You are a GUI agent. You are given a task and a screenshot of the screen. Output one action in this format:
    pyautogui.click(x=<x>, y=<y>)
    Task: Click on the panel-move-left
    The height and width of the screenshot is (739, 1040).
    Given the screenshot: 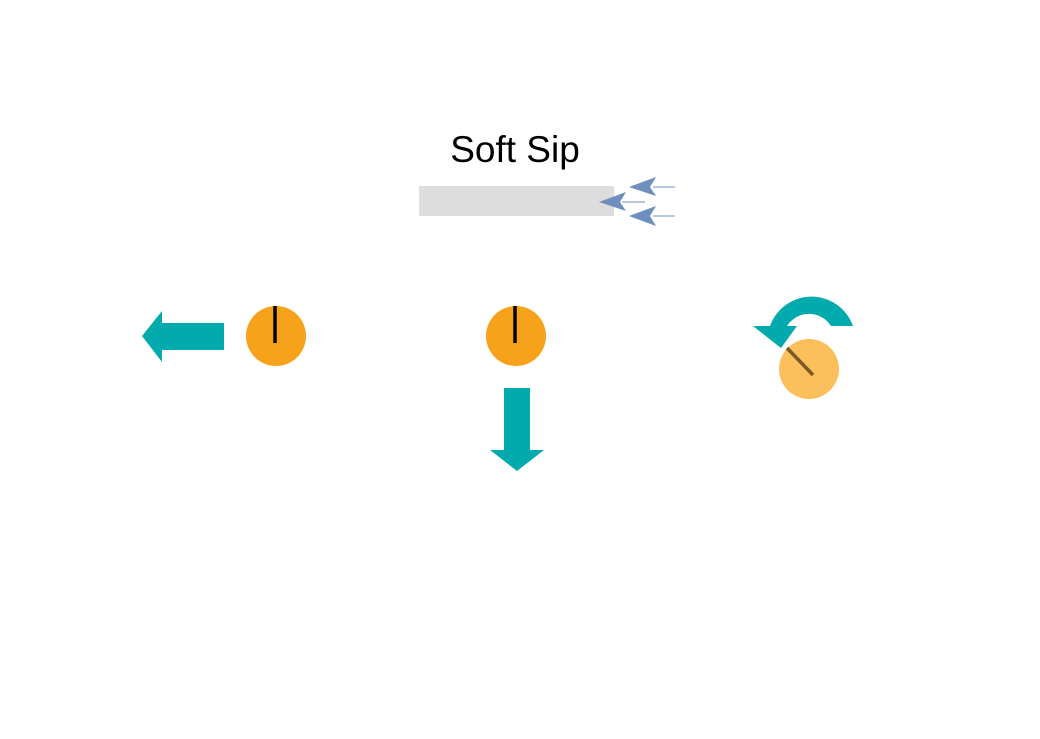 What is the action you would take?
    pyautogui.click(x=224, y=336)
    